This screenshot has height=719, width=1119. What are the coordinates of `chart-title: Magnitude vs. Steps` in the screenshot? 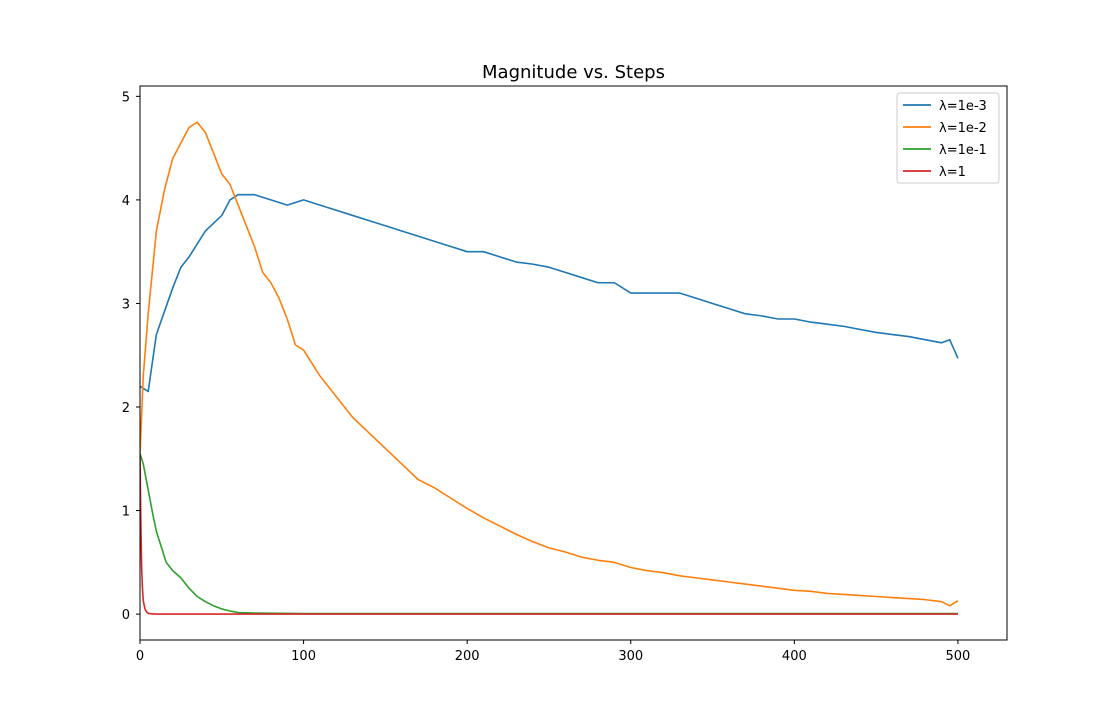 It's located at (573, 72).